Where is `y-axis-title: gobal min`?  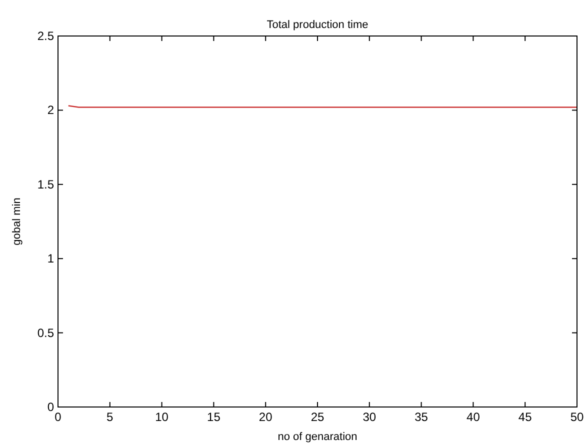
y-axis-title: gobal min is located at coordinates (17, 222).